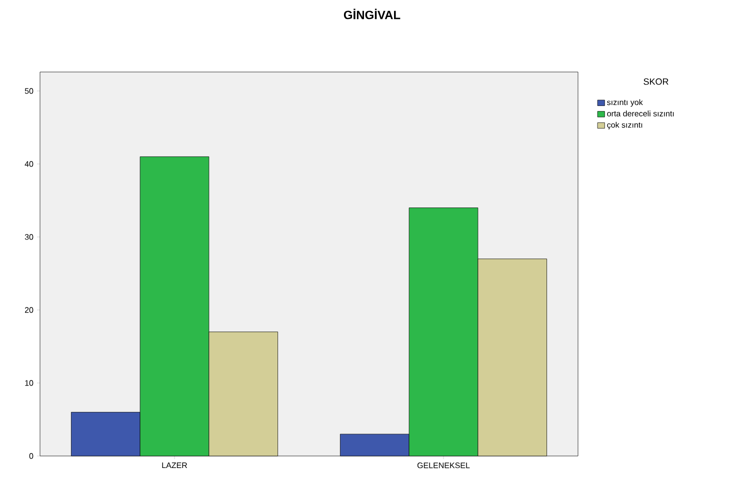 This screenshot has height=479, width=744. Describe the element at coordinates (443, 465) in the screenshot. I see `x-tick-label: GELENEKSEL` at that location.